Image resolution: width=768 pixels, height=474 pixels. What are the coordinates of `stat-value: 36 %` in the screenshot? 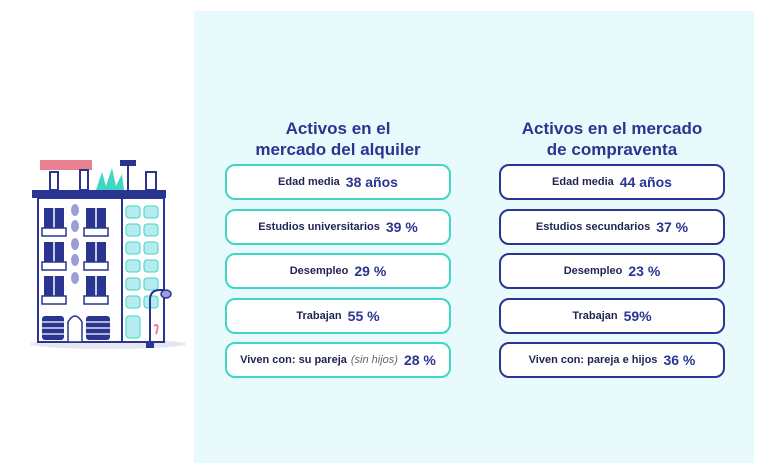 It's located at (679, 360).